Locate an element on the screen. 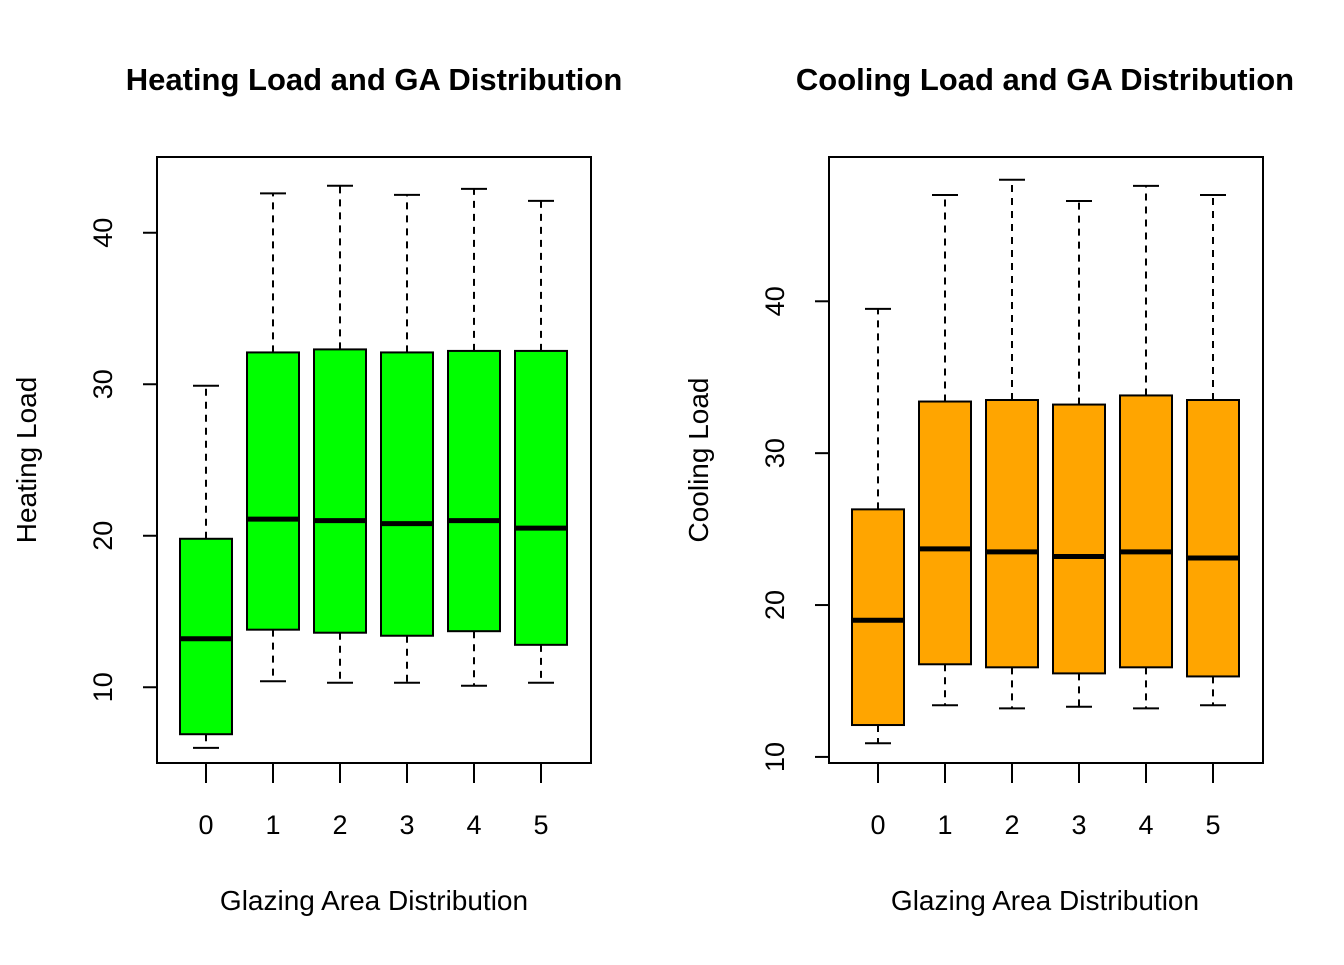 The height and width of the screenshot is (965, 1344). y-axis-label: Heating Load is located at coordinates (26, 460).